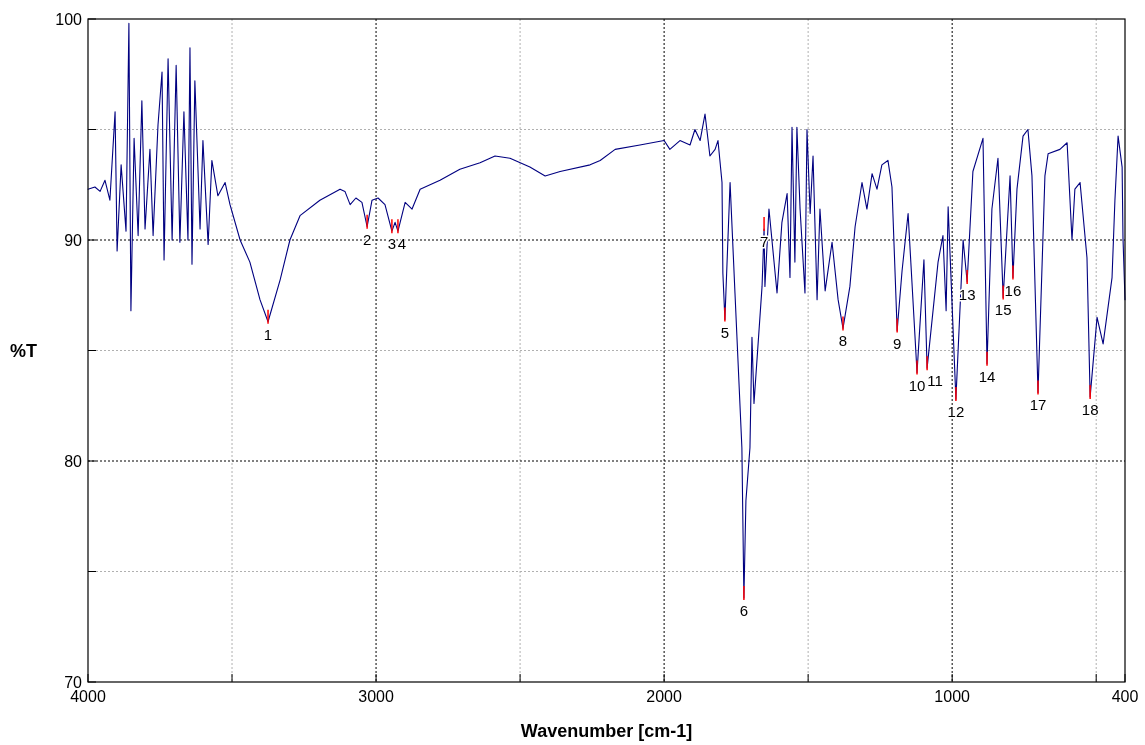  I want to click on annotation: 5, so click(725, 332).